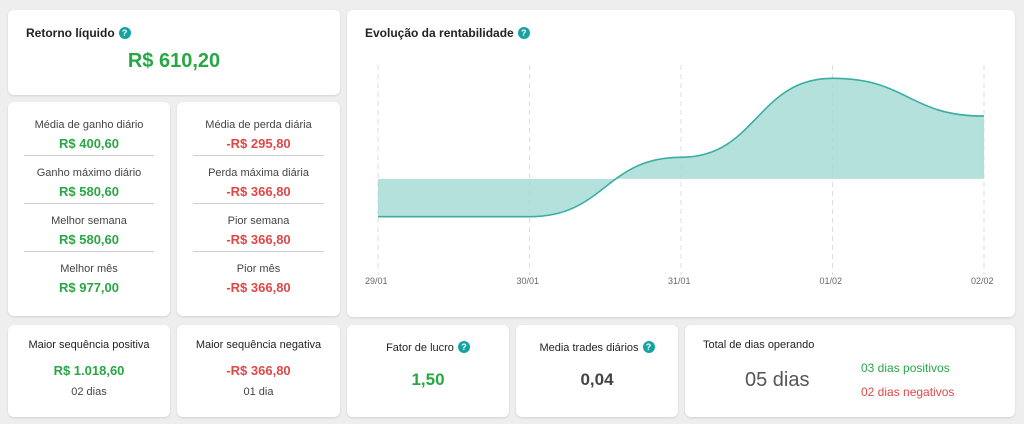 This screenshot has width=1024, height=424. I want to click on media-trades-title: Media trades diários, so click(589, 348).